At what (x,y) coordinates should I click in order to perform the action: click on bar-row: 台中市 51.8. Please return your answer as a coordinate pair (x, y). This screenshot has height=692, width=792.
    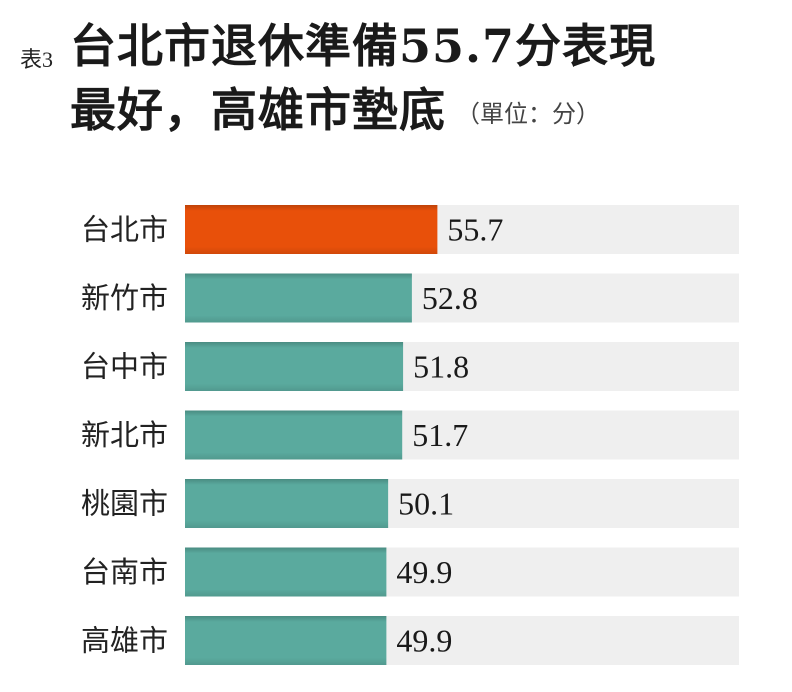
    Looking at the image, I should click on (410, 366).